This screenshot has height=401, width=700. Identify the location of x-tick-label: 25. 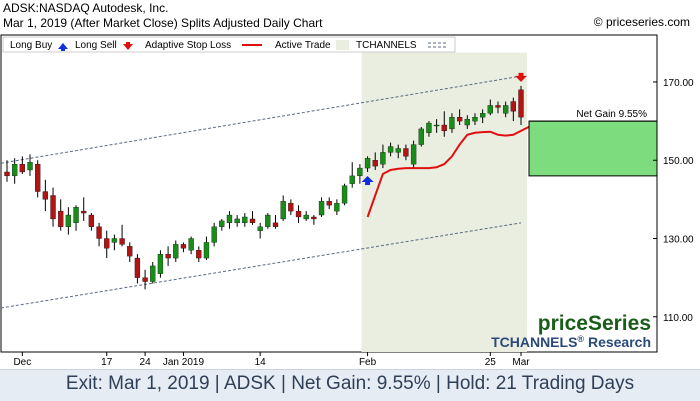
(491, 362).